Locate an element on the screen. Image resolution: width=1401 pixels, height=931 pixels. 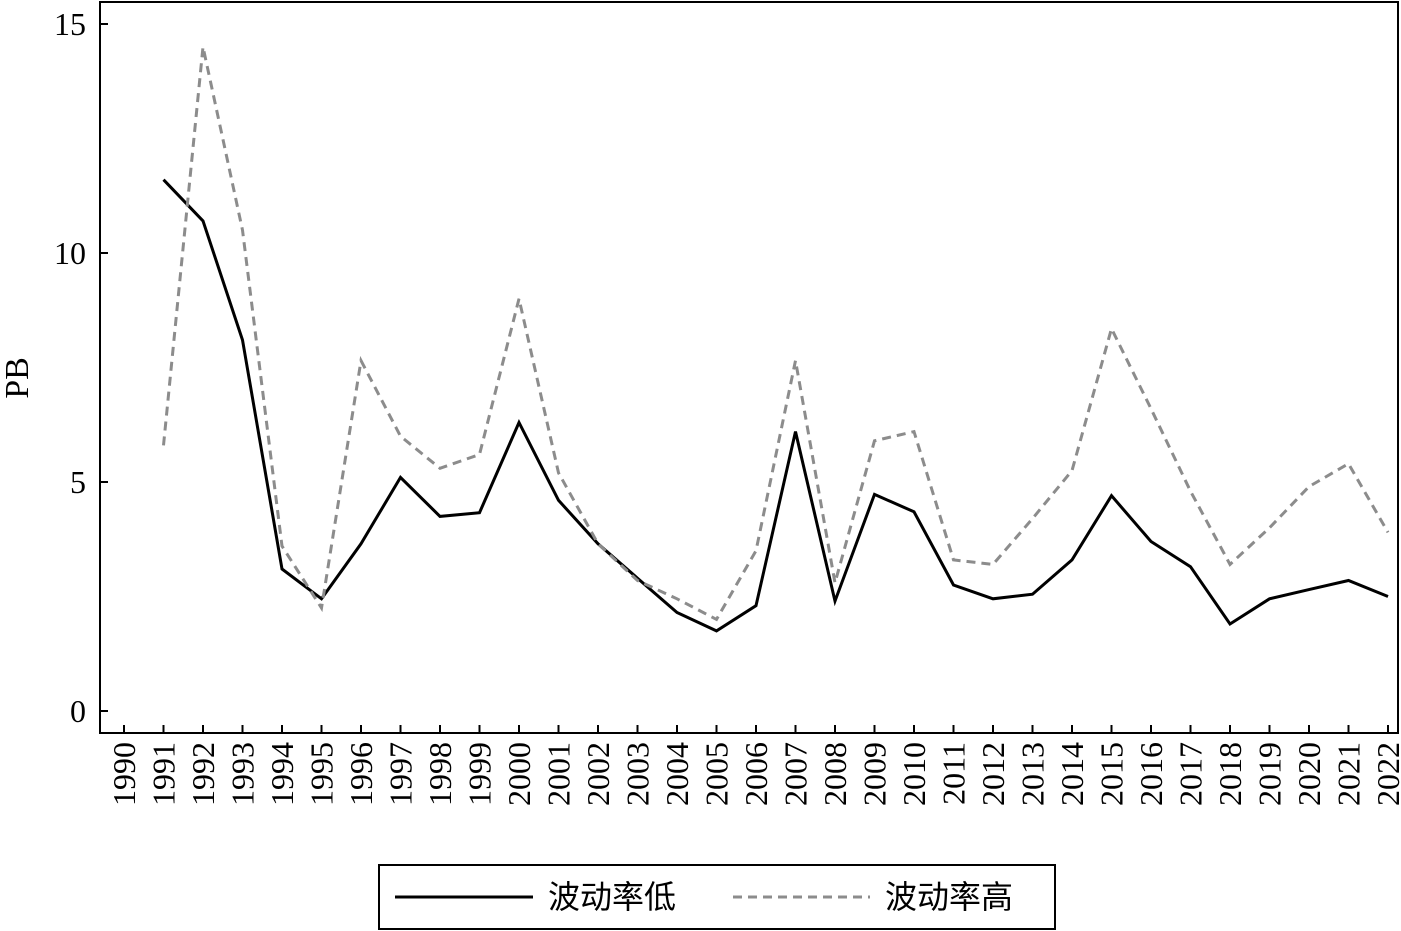
legend-label-high: 波动率高 is located at coordinates (949, 897).